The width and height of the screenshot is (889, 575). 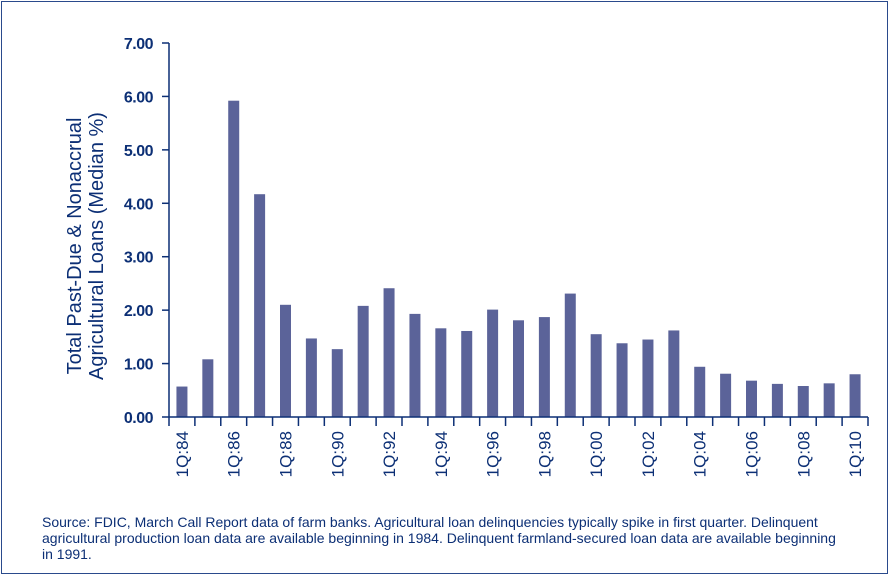 I want to click on y-tick-label: 6.00, so click(x=139, y=97).